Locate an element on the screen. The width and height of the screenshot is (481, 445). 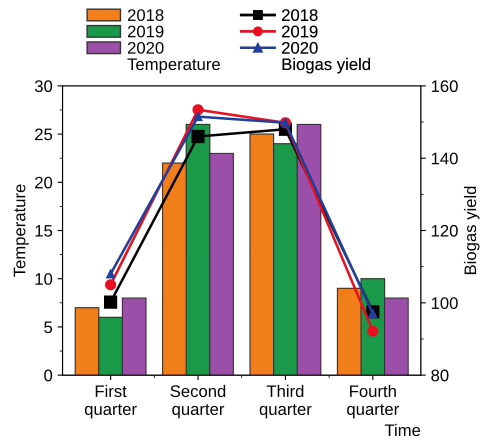
x-axis-title: Time is located at coordinates (402, 430).